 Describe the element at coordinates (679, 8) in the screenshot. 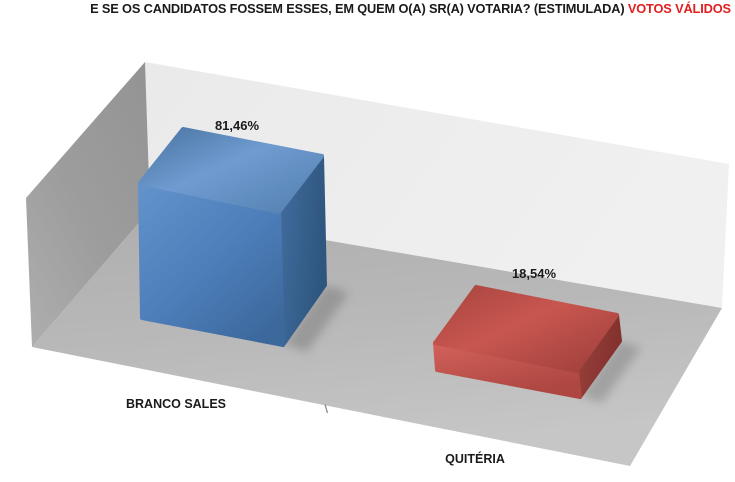

I see `chart-title-highlight: VOTOS VÁLIDOS` at that location.